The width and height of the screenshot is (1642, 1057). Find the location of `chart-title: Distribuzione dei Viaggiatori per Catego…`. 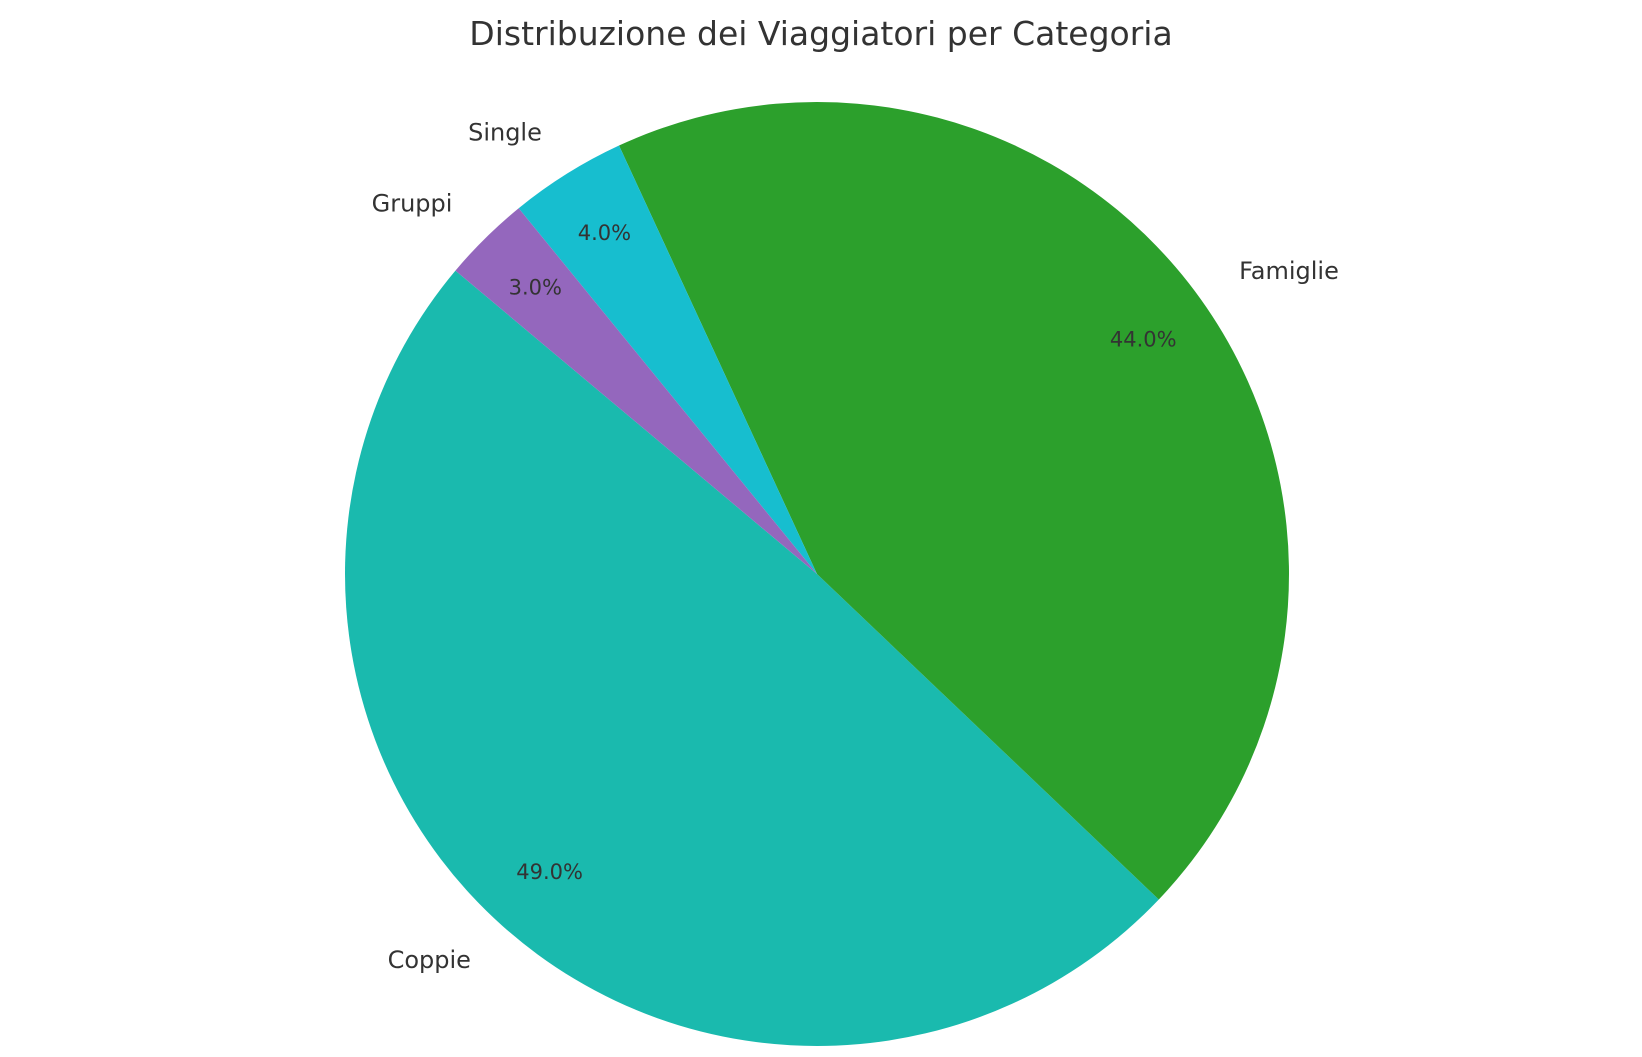

chart-title: Distribuzione dei Viaggiatori per Catego… is located at coordinates (820, 33).